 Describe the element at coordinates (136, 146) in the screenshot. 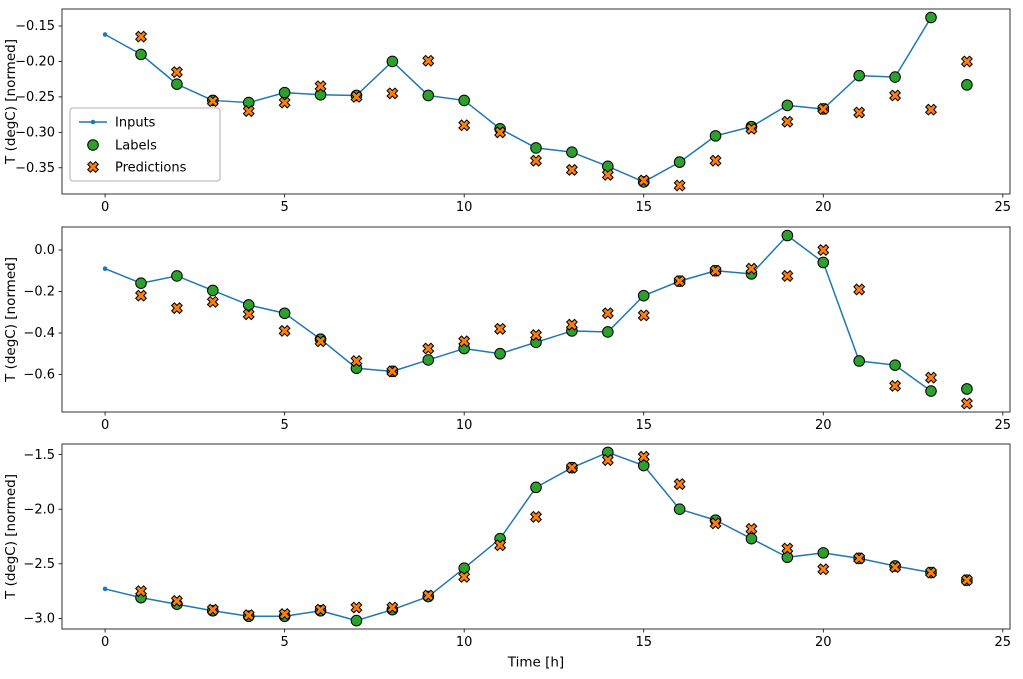

I see `legend-label: Labels` at that location.